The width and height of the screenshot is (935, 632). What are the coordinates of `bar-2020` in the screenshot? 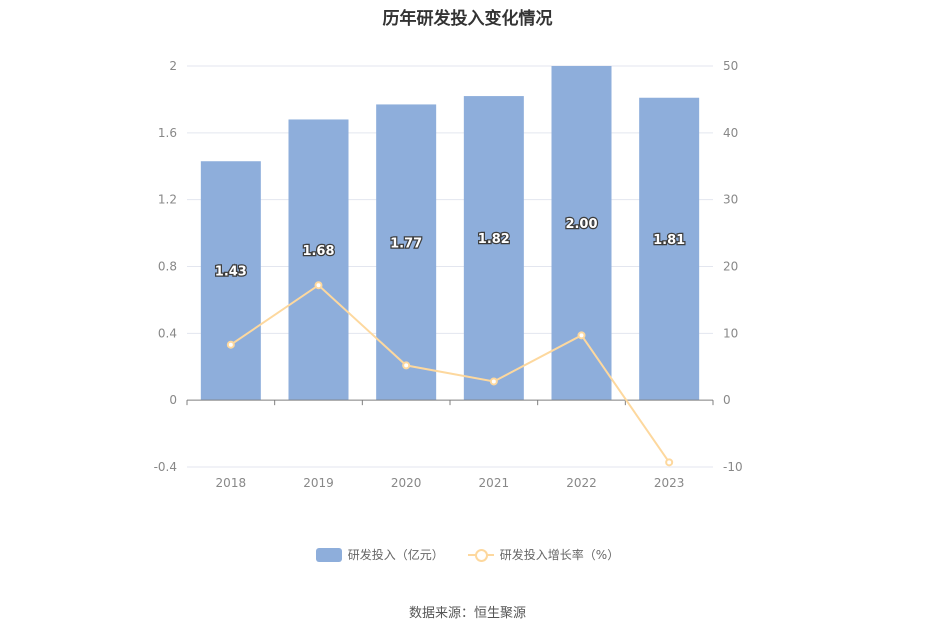 It's located at (406, 252).